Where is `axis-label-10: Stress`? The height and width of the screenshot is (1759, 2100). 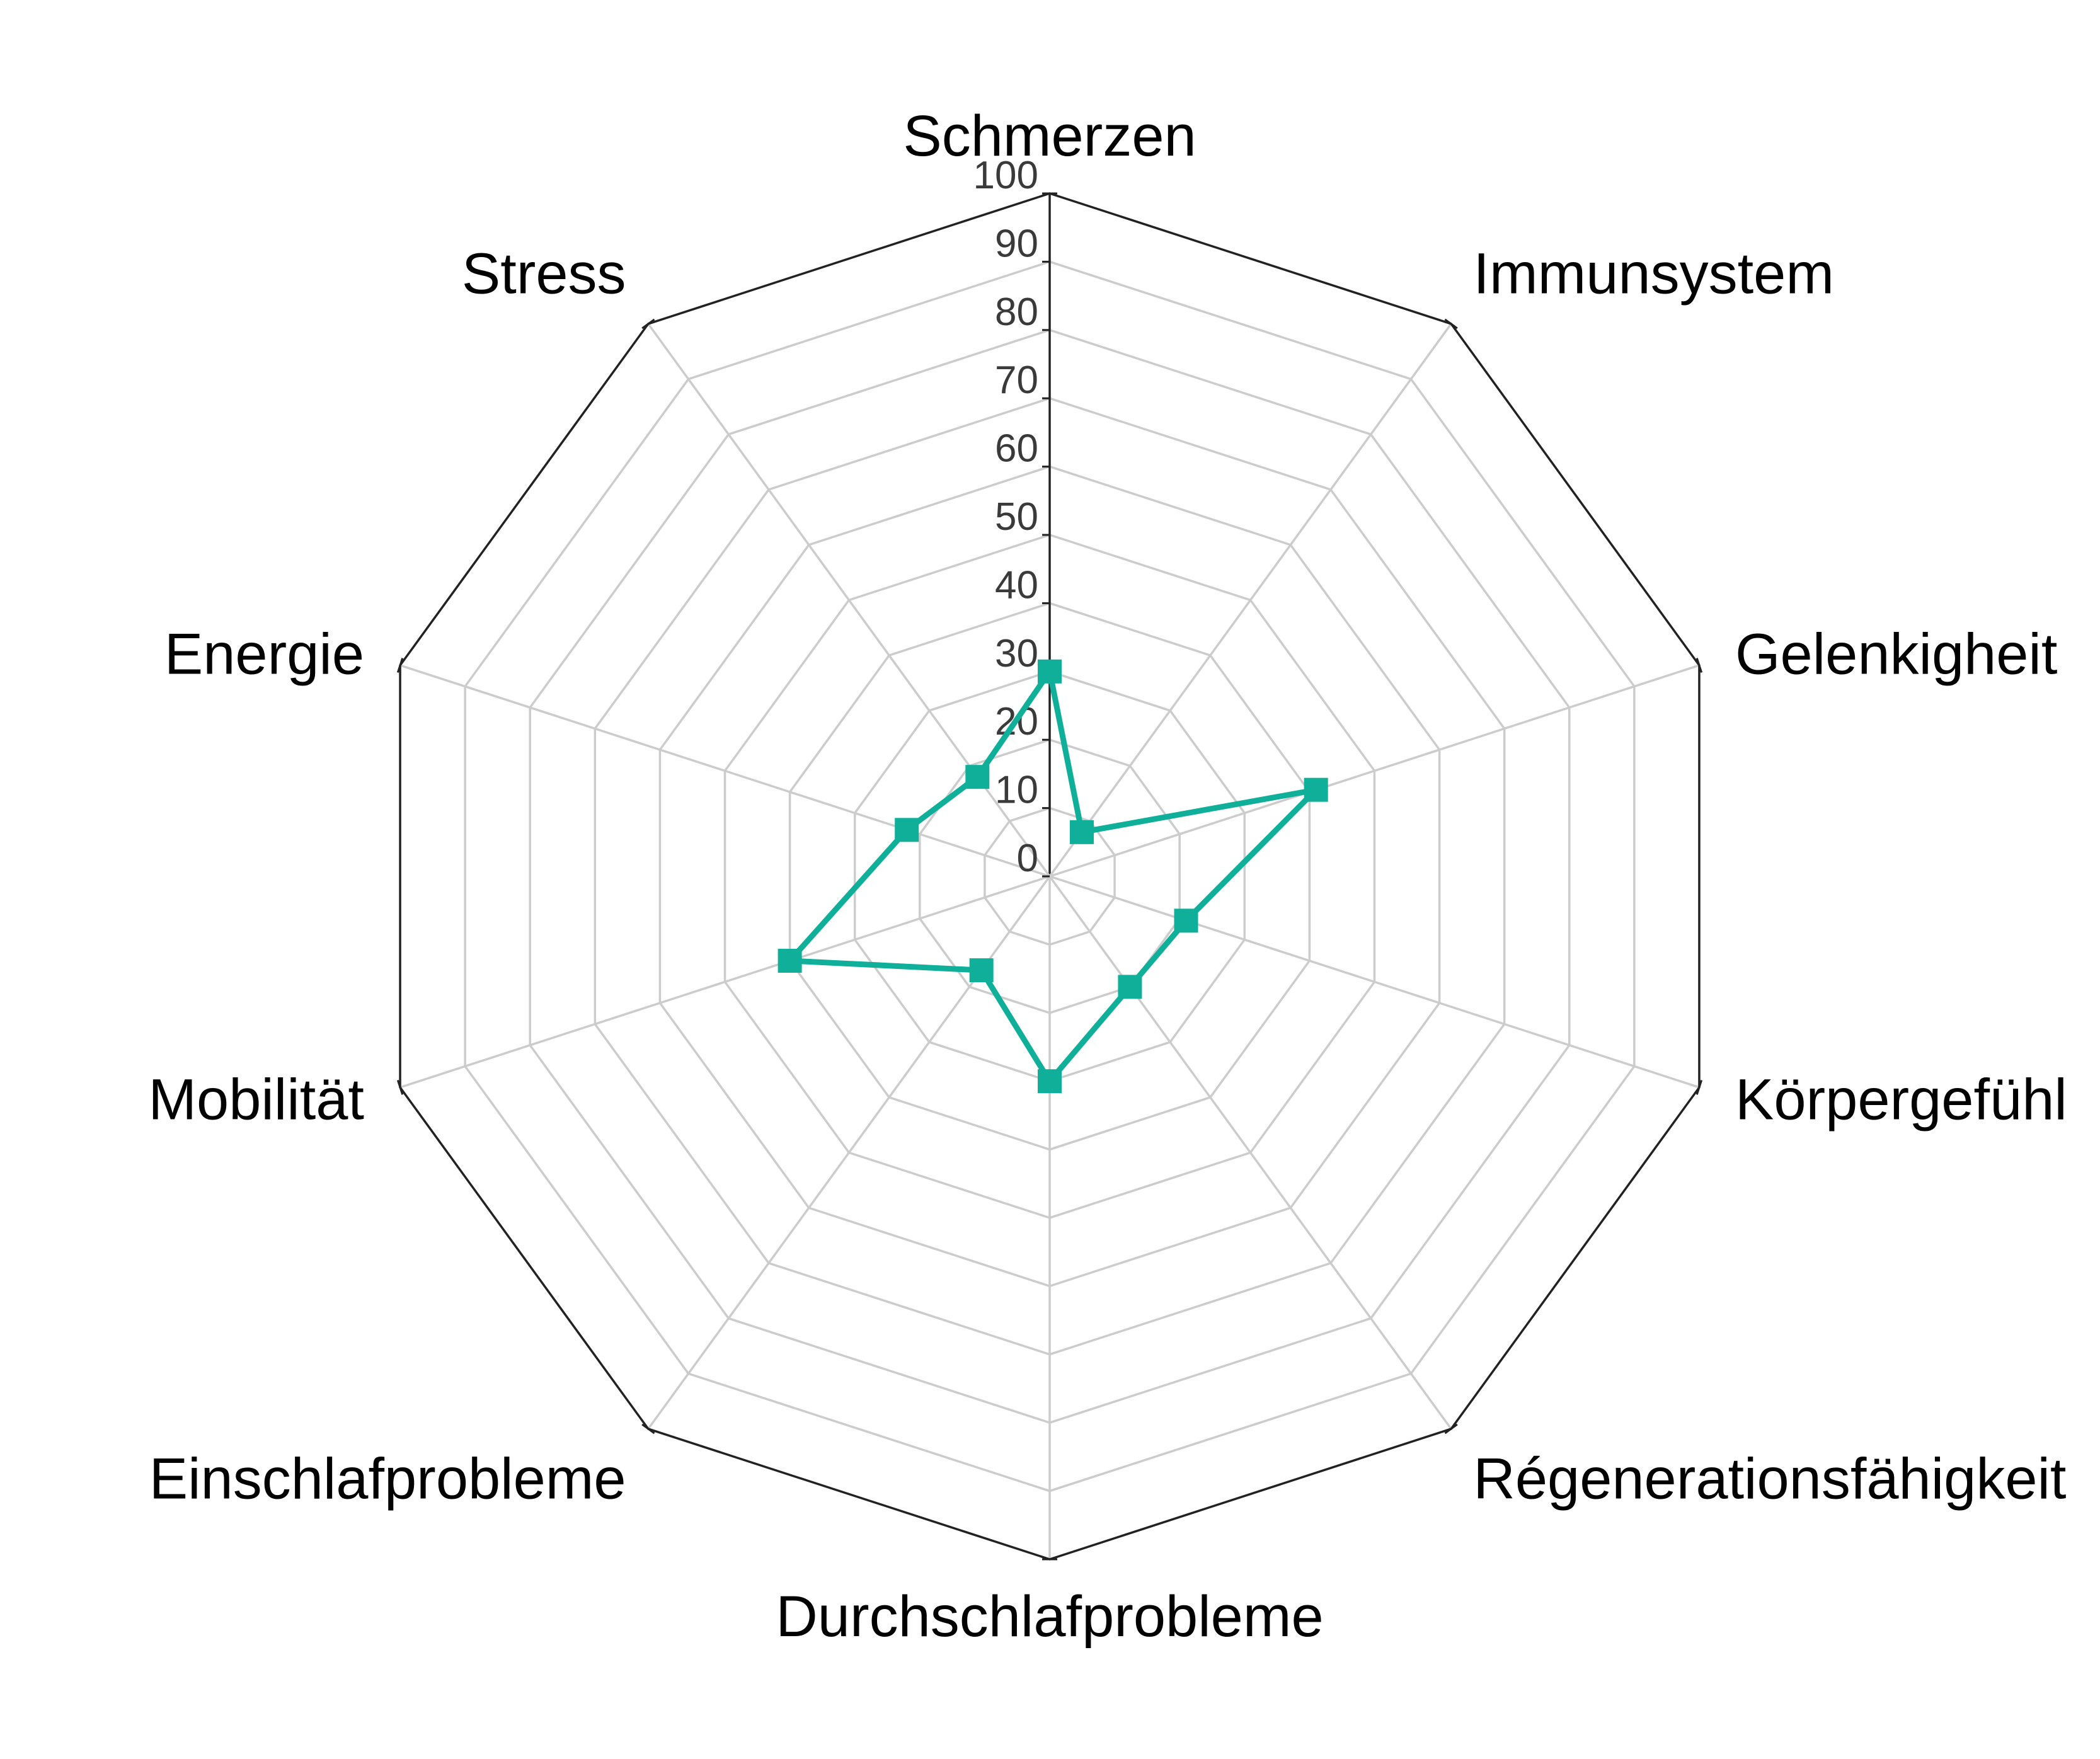
axis-label-10: Stress is located at coordinates (544, 274).